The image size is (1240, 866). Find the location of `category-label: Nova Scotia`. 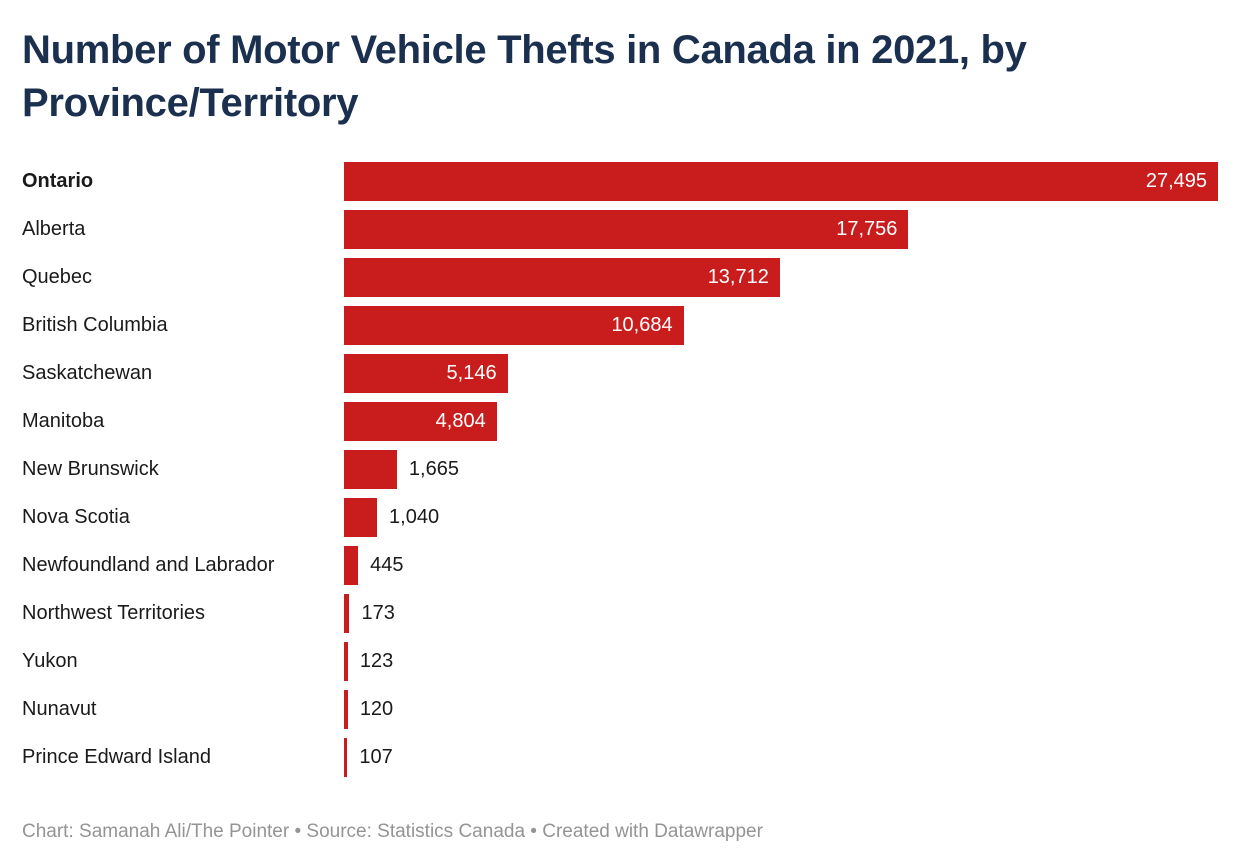

category-label: Nova Scotia is located at coordinates (76, 517).